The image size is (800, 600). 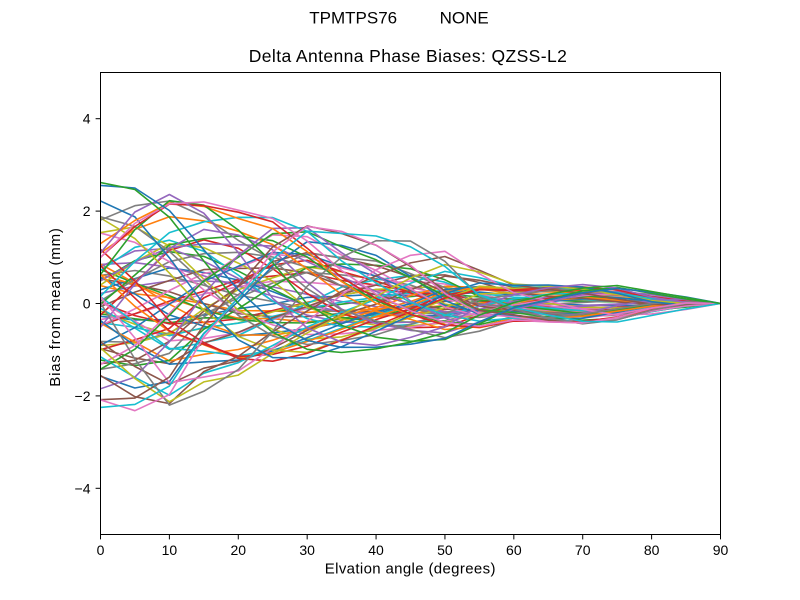 What do you see at coordinates (83, 396) in the screenshot?
I see `svg-text: −2` at bounding box center [83, 396].